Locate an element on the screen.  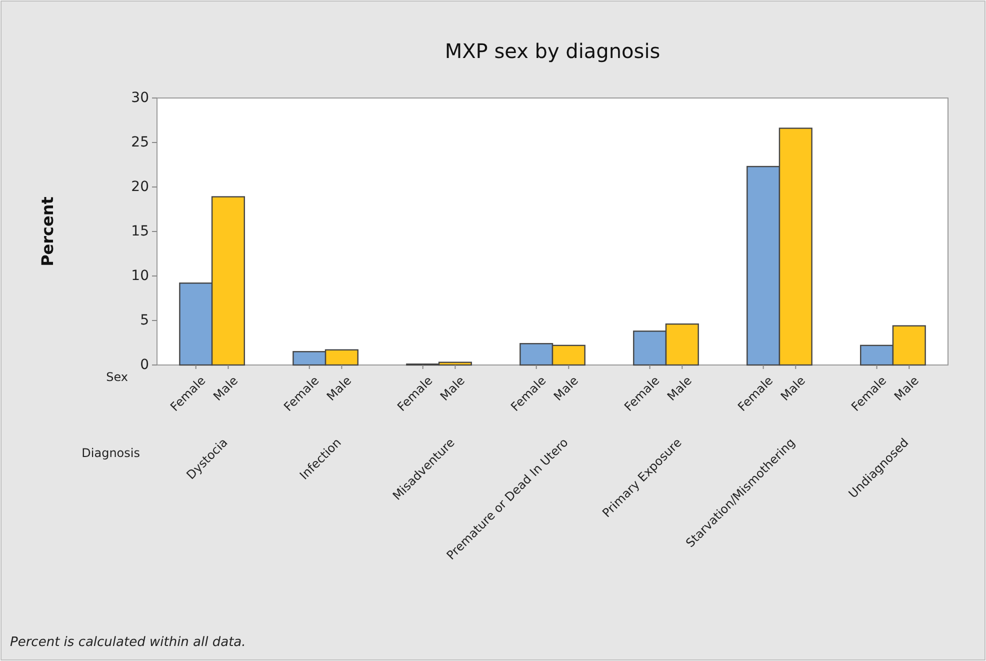
y-tick-label: 0 is located at coordinates (144, 365).